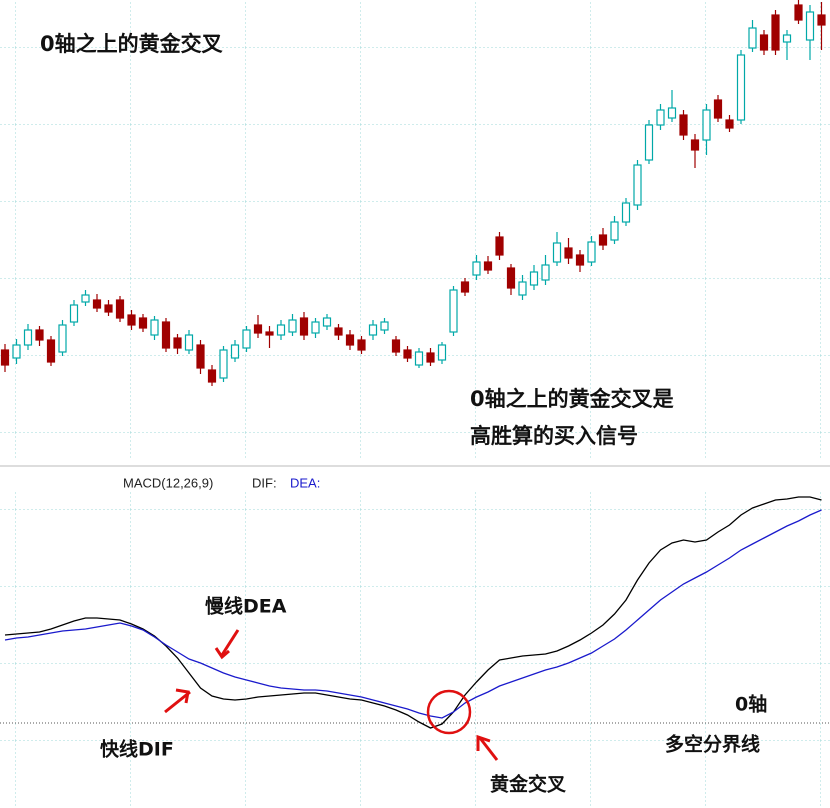  What do you see at coordinates (449, 712) in the screenshot?
I see `cross-circle` at bounding box center [449, 712].